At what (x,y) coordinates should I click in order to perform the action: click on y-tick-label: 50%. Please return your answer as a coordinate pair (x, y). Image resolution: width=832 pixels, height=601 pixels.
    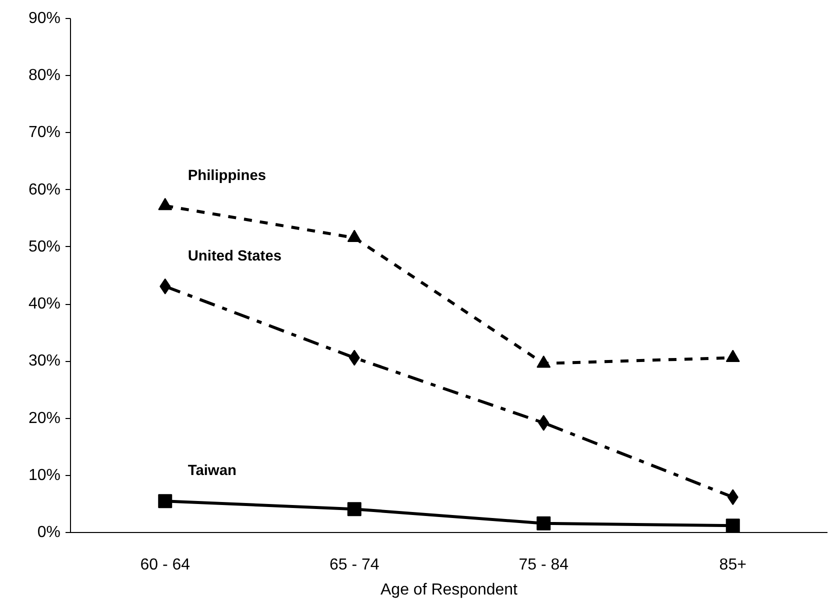
    Looking at the image, I should click on (44, 247).